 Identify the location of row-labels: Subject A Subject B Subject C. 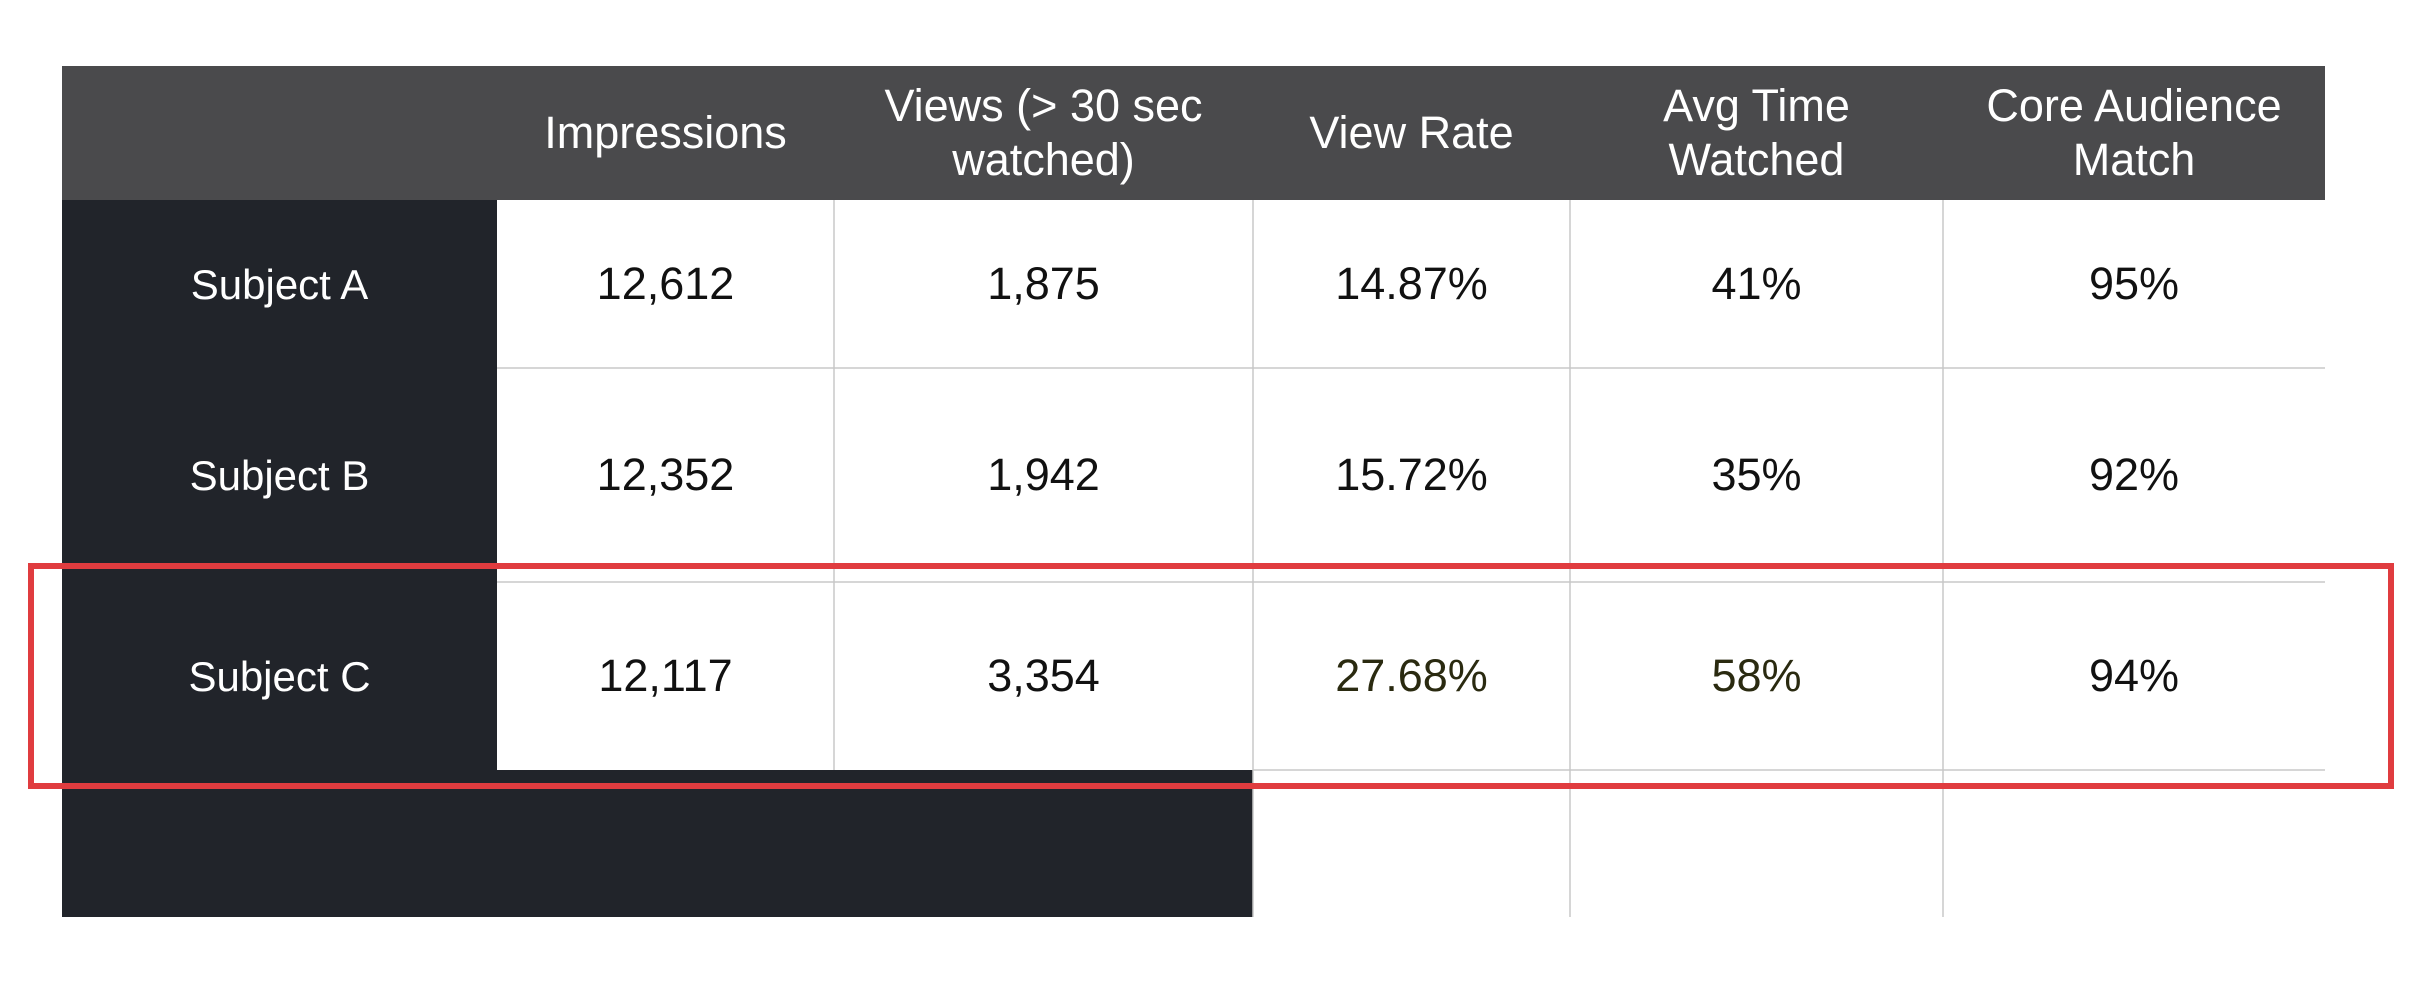
(279, 480).